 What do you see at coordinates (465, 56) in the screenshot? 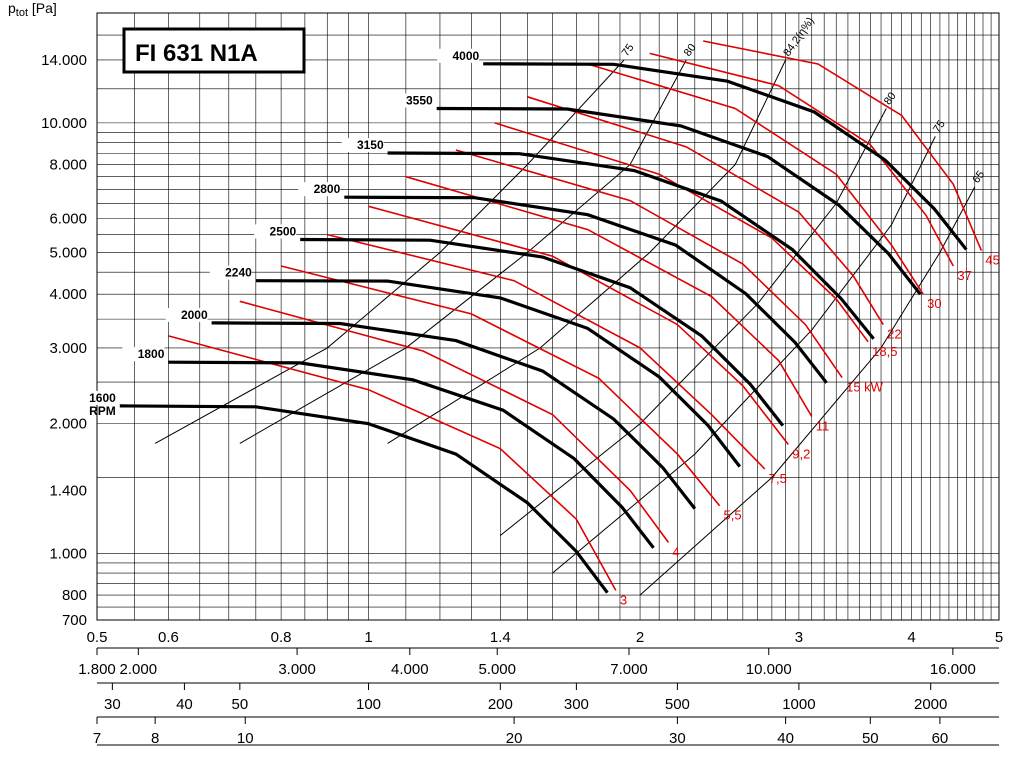
I see `rpm-label: 4000` at bounding box center [465, 56].